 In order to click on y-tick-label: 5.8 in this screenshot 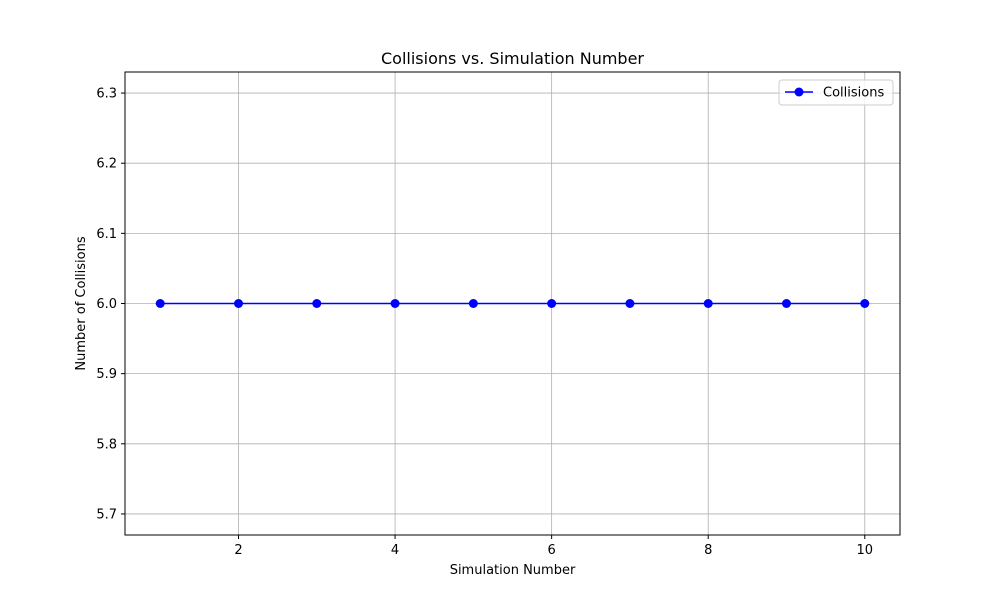, I will do `click(106, 444)`.